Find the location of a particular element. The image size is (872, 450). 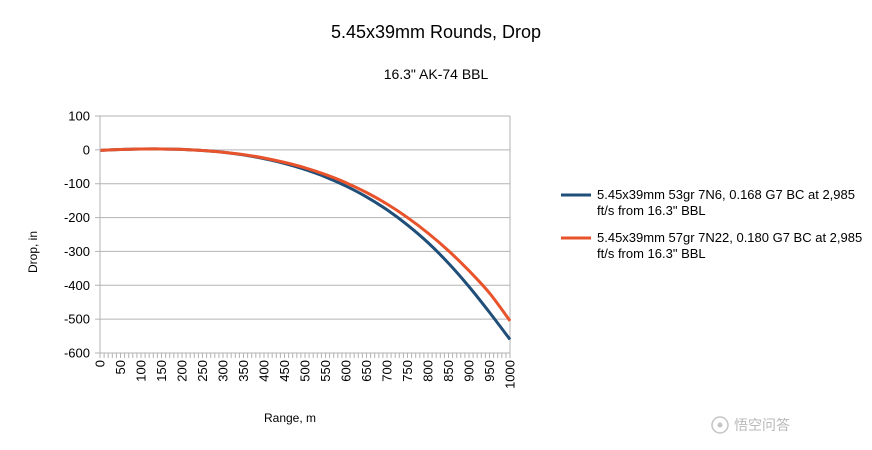

watermark-logo-icon is located at coordinates (720, 425).